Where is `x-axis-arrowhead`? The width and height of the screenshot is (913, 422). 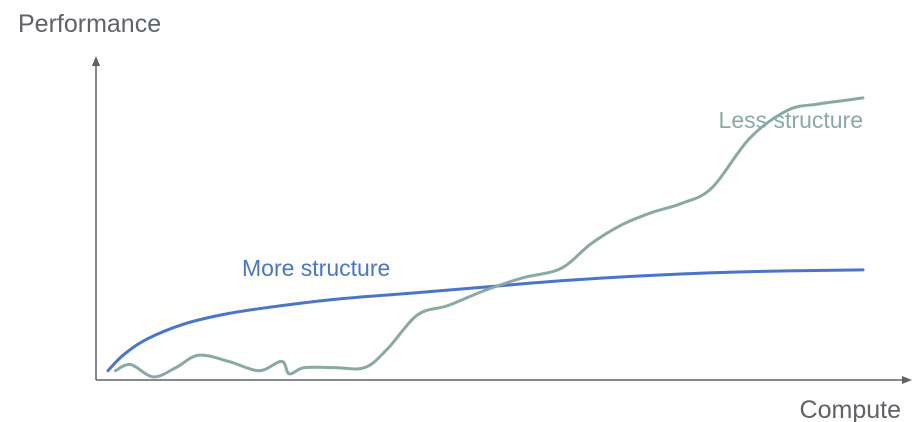
x-axis-arrowhead is located at coordinates (907, 380).